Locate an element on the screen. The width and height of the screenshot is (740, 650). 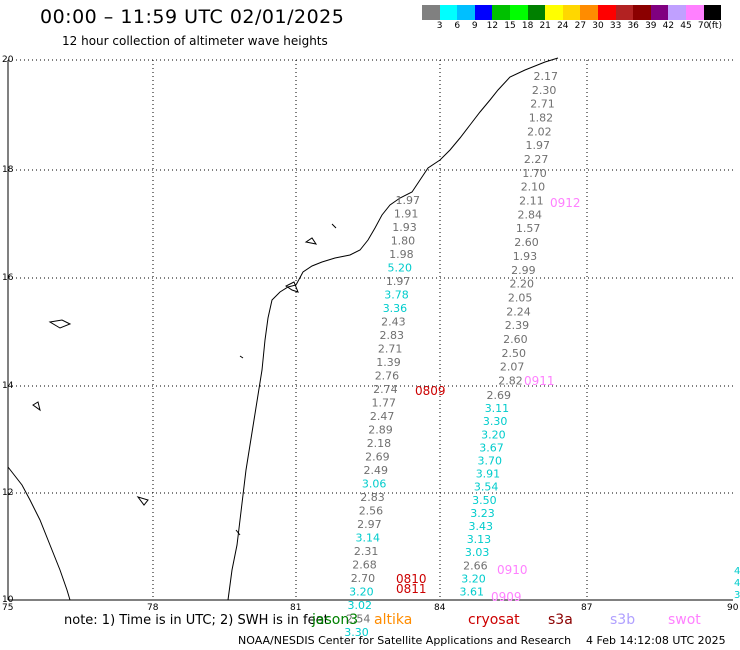
lon-label: 75 is located at coordinates (8, 608).